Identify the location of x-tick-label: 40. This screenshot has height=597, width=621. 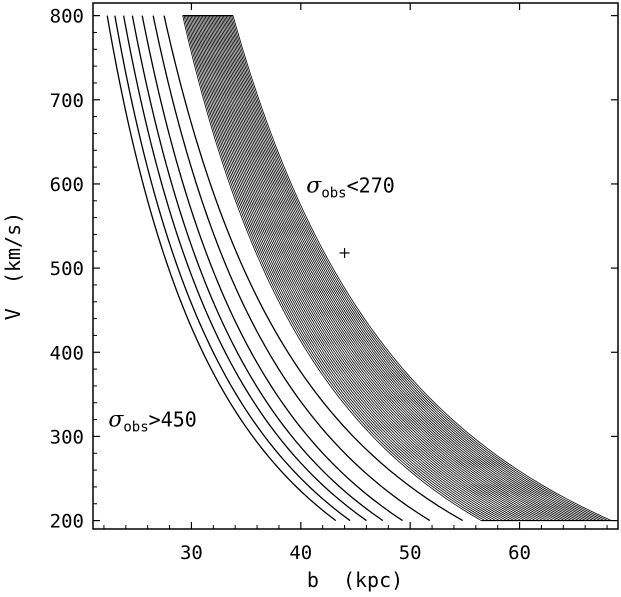
(300, 553).